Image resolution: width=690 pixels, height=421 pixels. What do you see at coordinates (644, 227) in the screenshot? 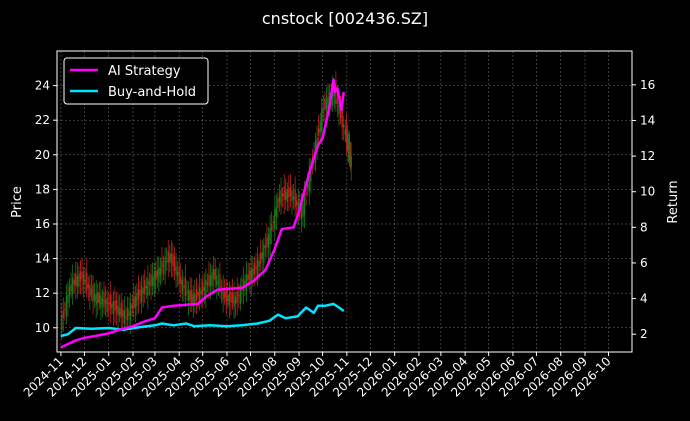
I see `y-right-tick-label: 8` at bounding box center [644, 227].